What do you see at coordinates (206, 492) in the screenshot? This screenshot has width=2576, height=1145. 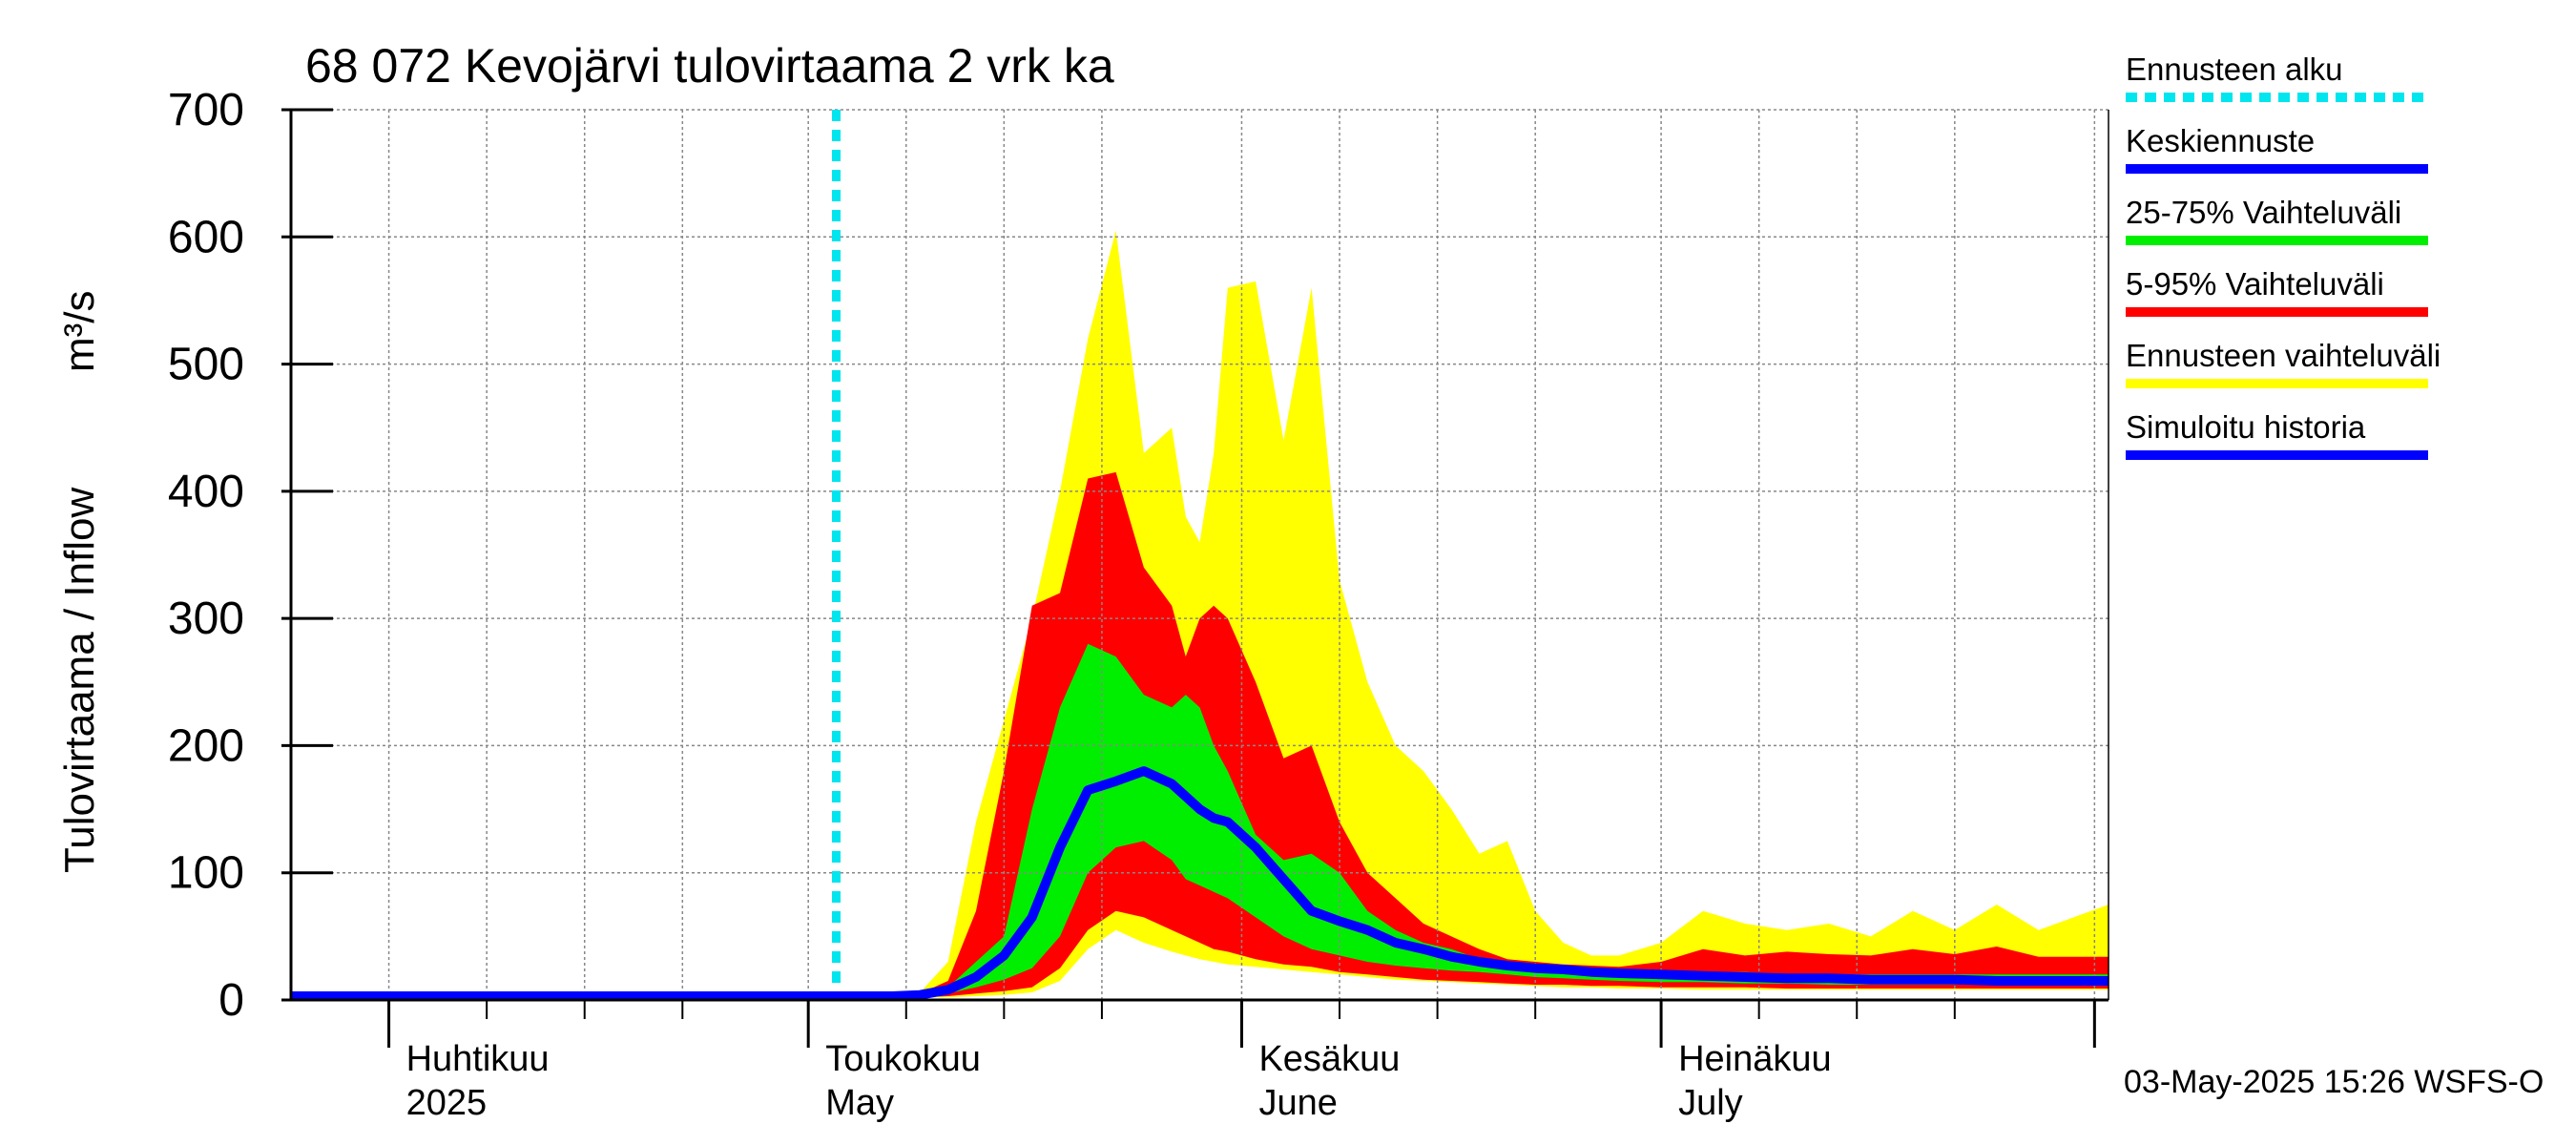 I see `y-tick-label: 400` at bounding box center [206, 492].